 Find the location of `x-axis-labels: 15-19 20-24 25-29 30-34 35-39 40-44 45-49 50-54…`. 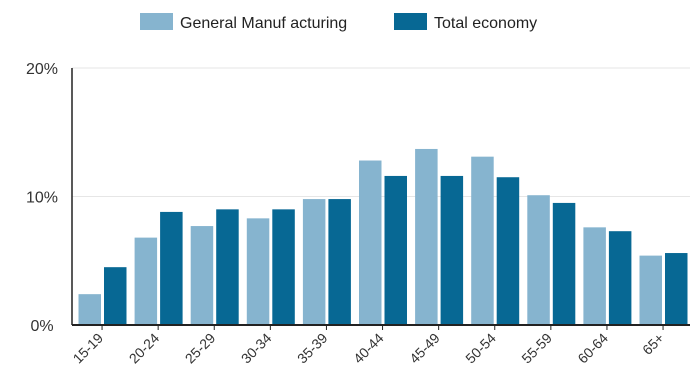

x-axis-labels: 15-19 20-24 25-29 30-34 35-39 40-44 45-49 50-54… is located at coordinates (369, 348).